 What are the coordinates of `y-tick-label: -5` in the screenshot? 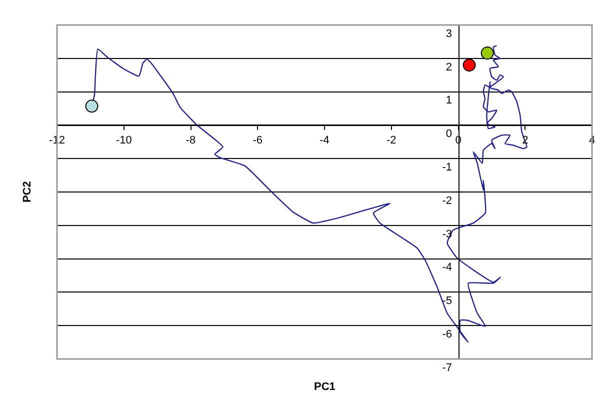 It's located at (447, 301).